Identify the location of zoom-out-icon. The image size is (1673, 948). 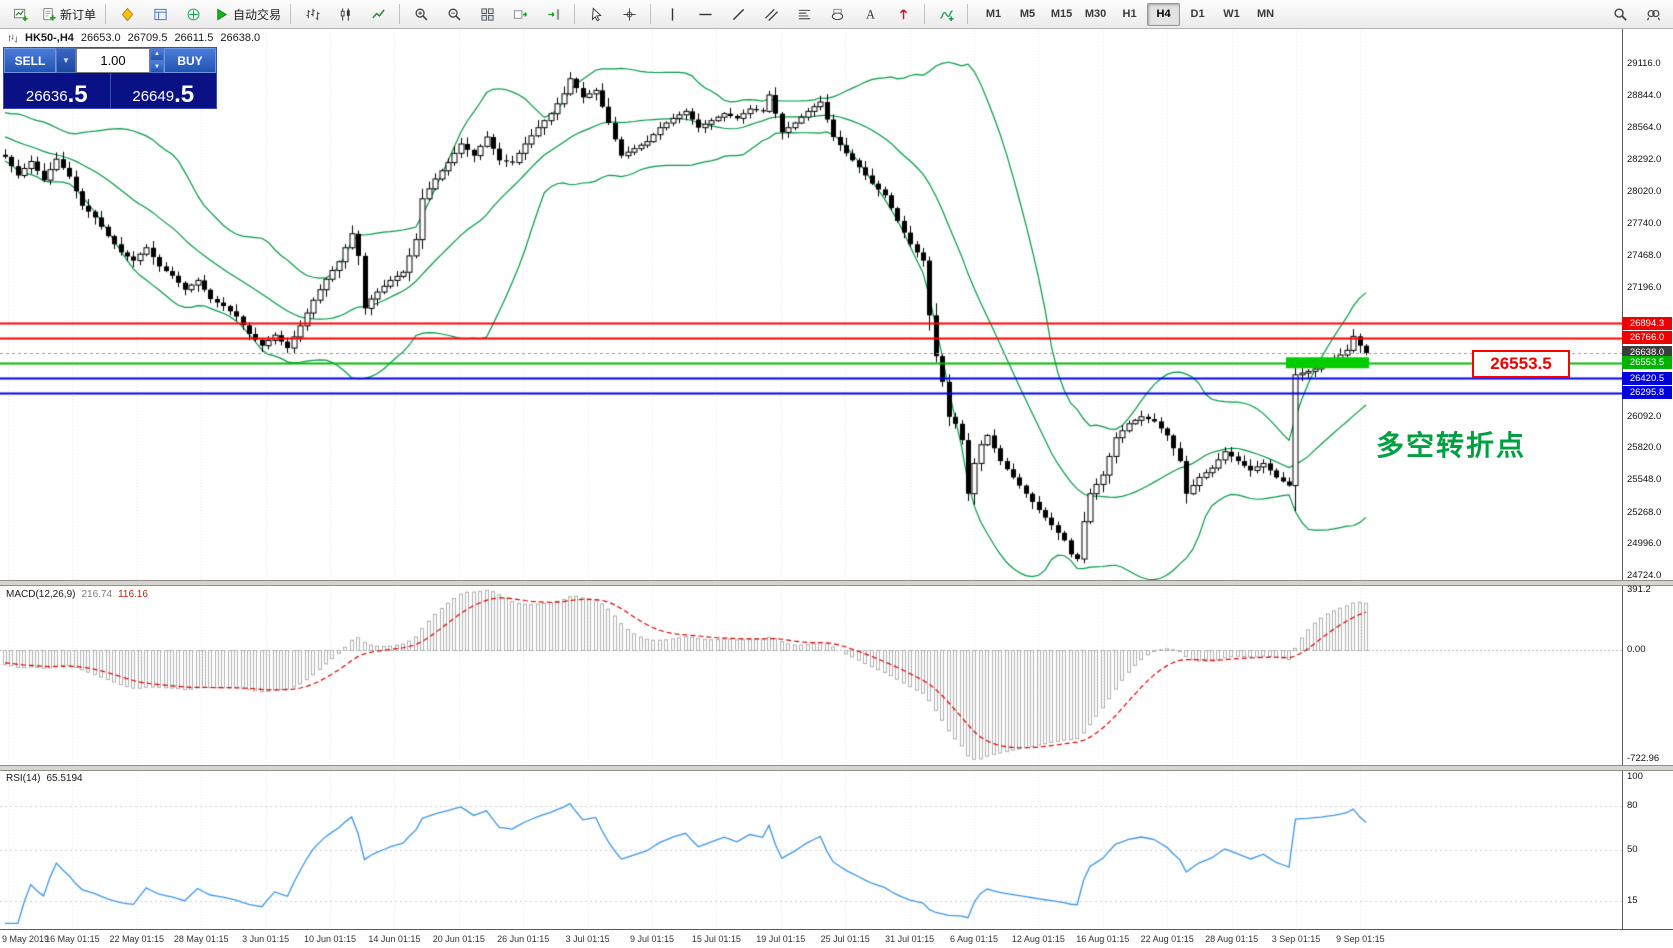
(454, 14).